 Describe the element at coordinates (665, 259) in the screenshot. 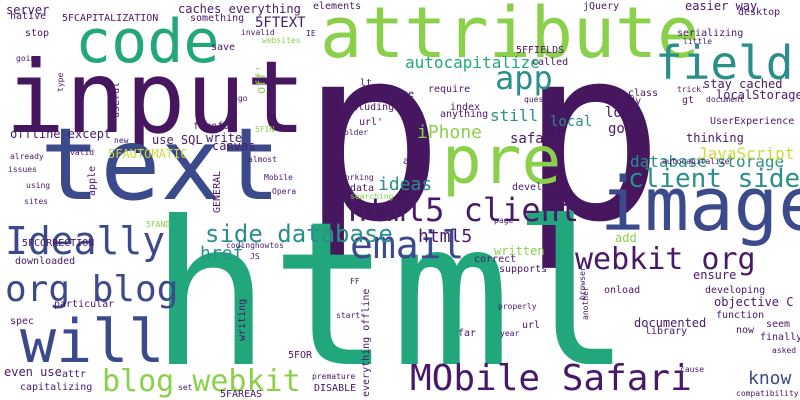

I see `cloud-word-webkit-org: webkit org` at that location.